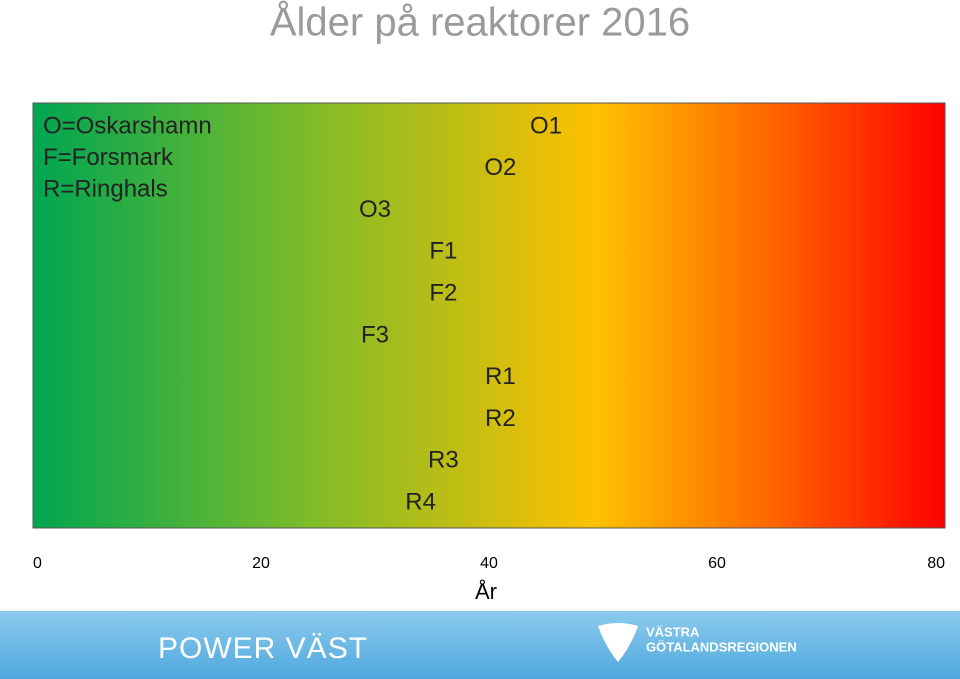  I want to click on reactor-label: O3, so click(375, 209).